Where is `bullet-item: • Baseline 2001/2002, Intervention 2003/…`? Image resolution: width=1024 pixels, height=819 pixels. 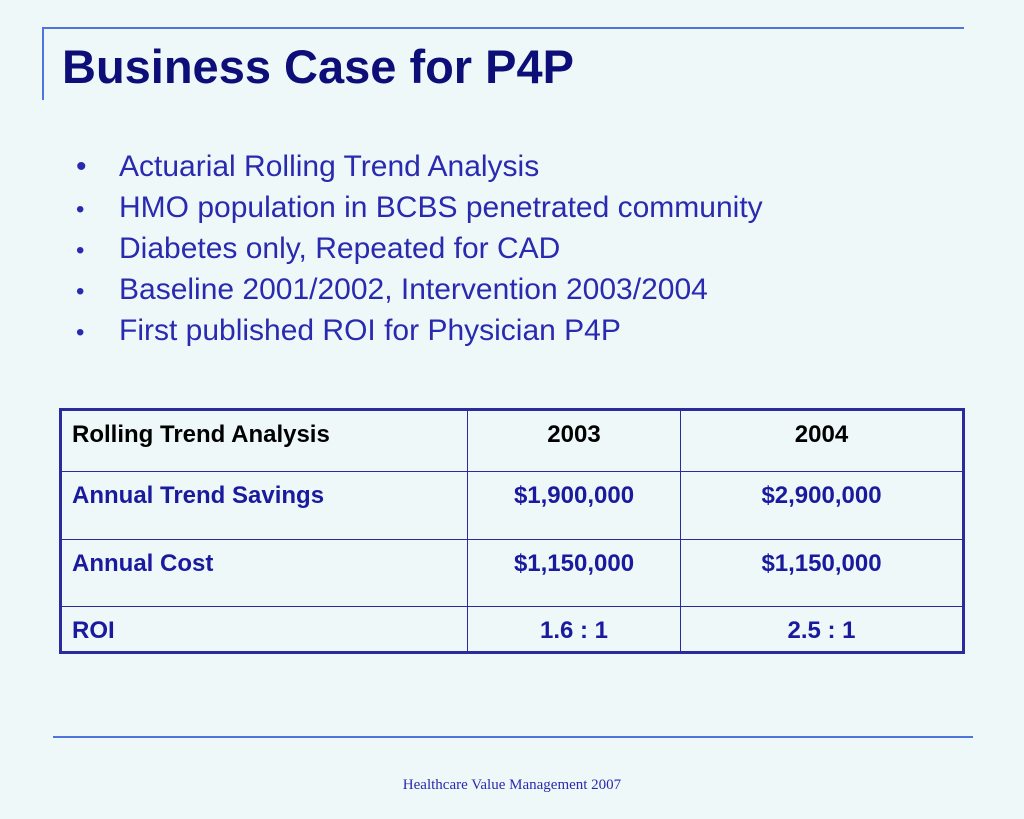
bullet-item: • Baseline 2001/2002, Intervention 2003/… is located at coordinates (419, 293).